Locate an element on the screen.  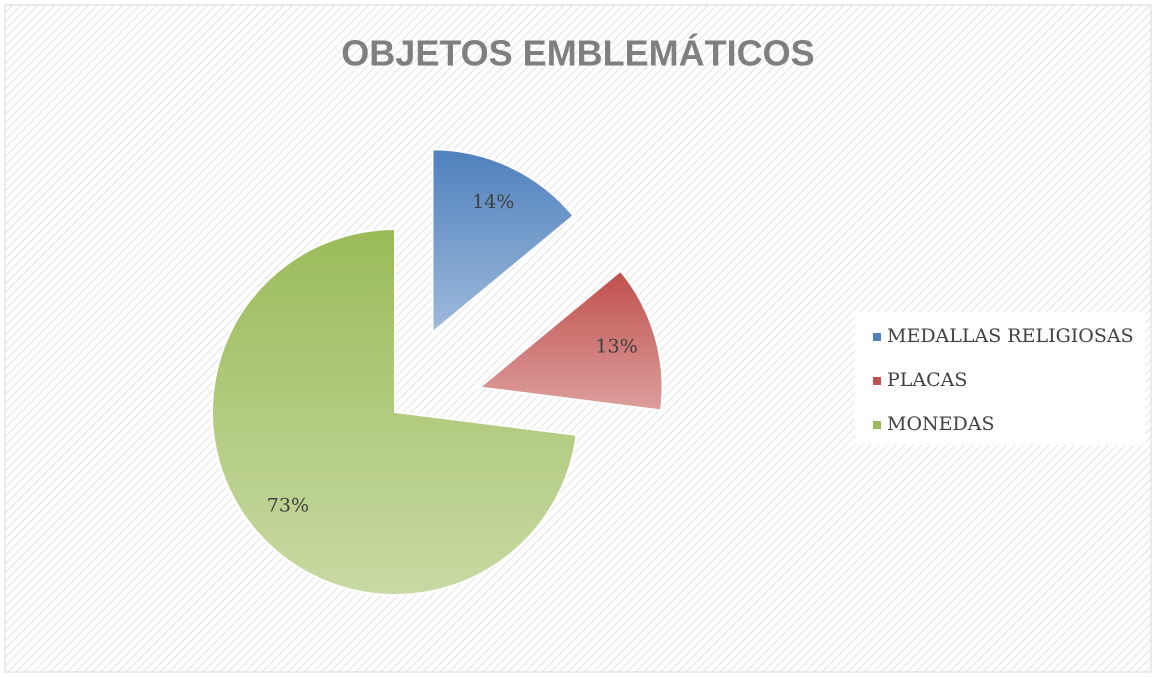
data-label: 14% is located at coordinates (493, 202).